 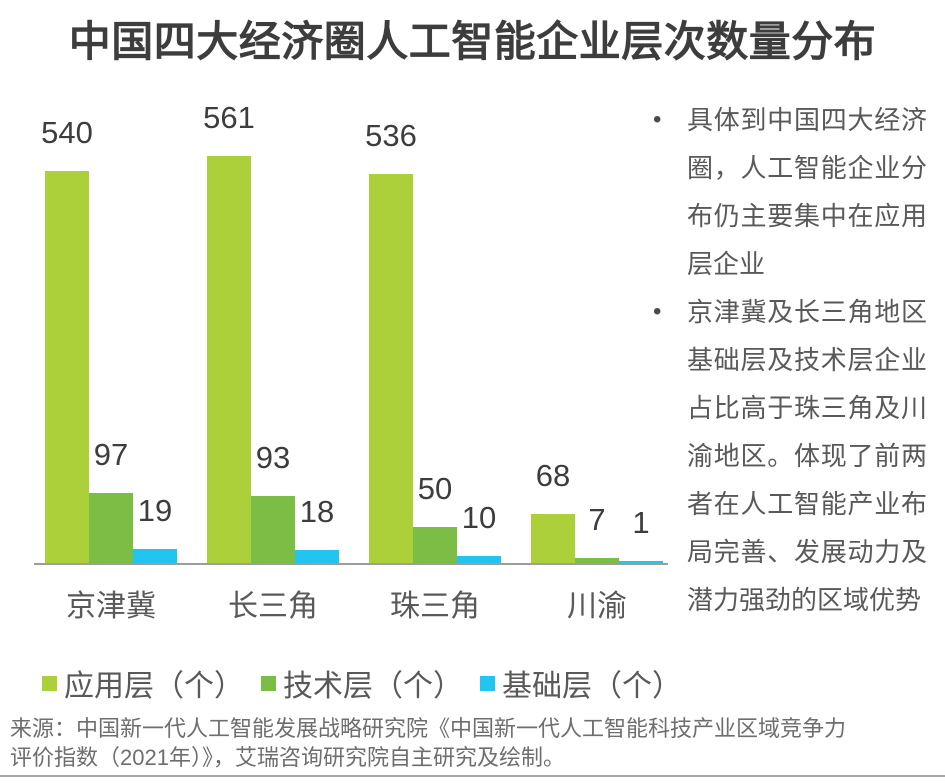 I want to click on tech-layer-swatch-icon, so click(x=268, y=683).